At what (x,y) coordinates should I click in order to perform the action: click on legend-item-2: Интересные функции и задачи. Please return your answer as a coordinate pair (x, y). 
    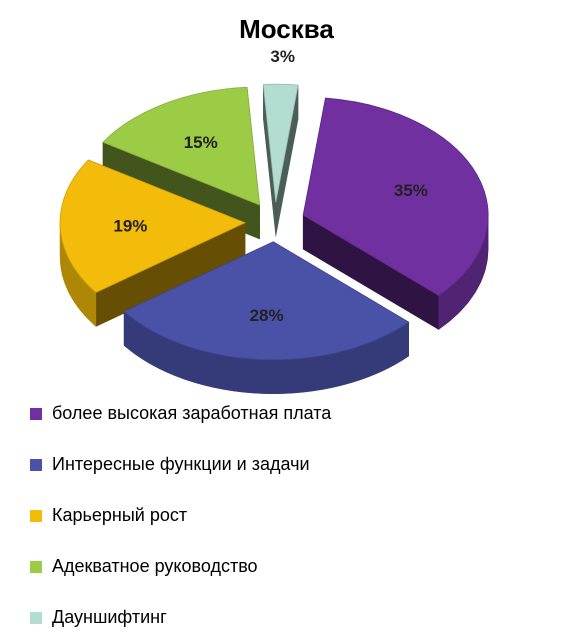
    Looking at the image, I should click on (295, 464).